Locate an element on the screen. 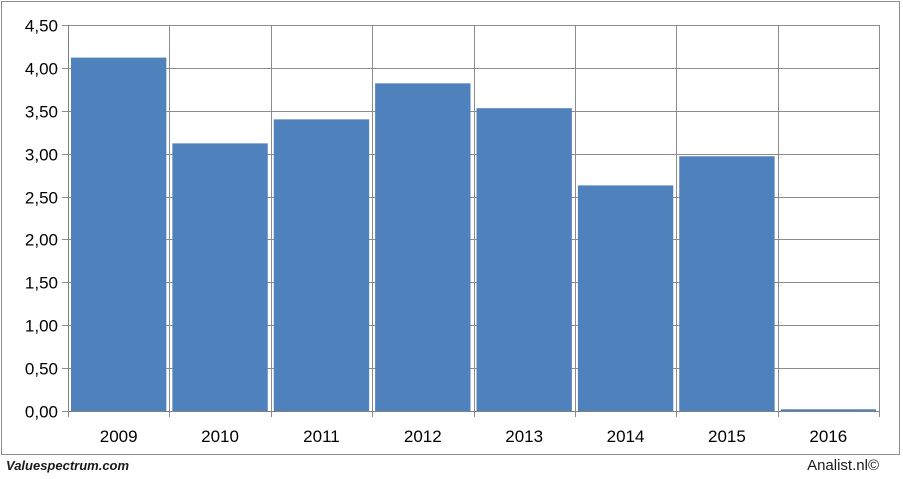 The image size is (903, 479). bar-2014 is located at coordinates (625, 298).